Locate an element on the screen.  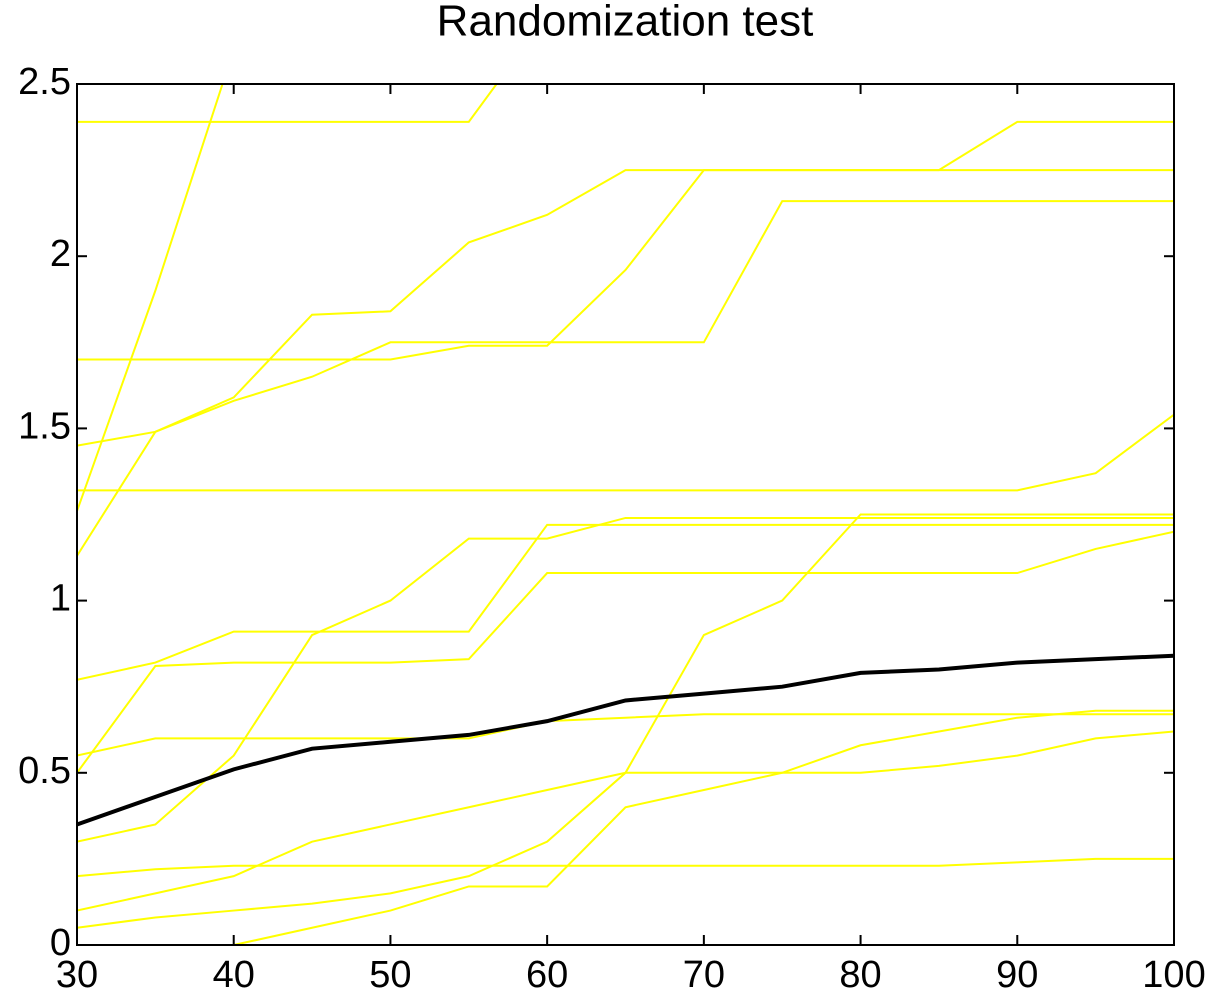
chart-title: Randomization test is located at coordinates (625, 23).